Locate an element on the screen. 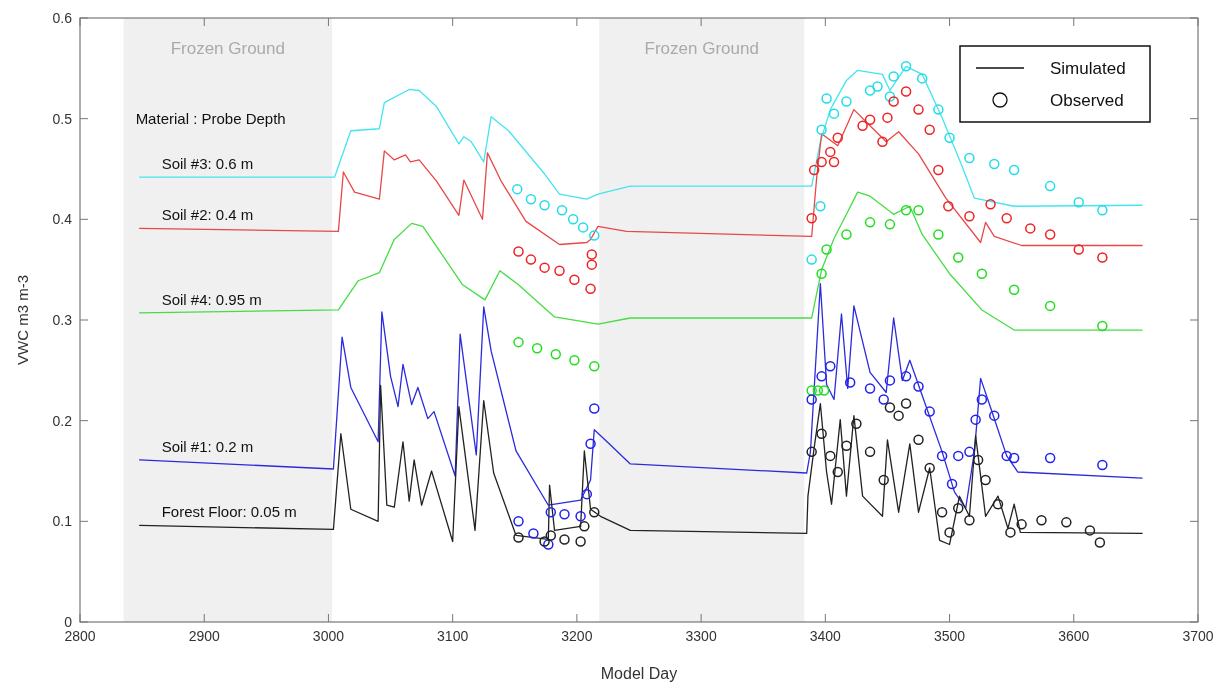  x-tick-label: 3200 is located at coordinates (577, 636).